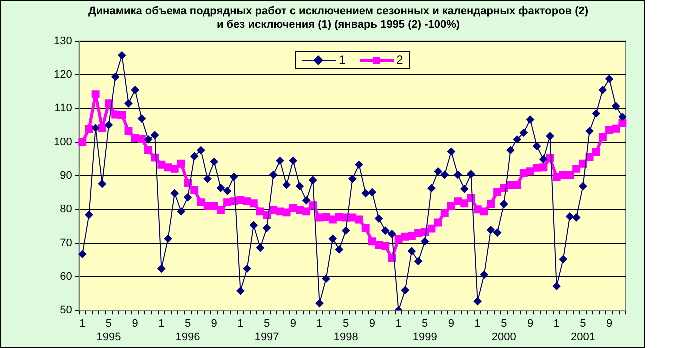  I want to click on legend-label: 2, so click(400, 60).